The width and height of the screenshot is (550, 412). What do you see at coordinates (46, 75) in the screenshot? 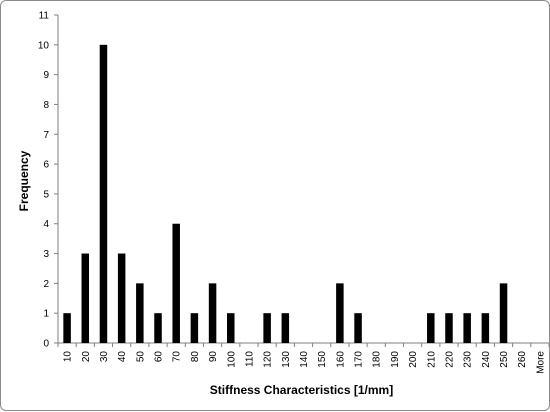
I see `y-tick-label: 9` at bounding box center [46, 75].